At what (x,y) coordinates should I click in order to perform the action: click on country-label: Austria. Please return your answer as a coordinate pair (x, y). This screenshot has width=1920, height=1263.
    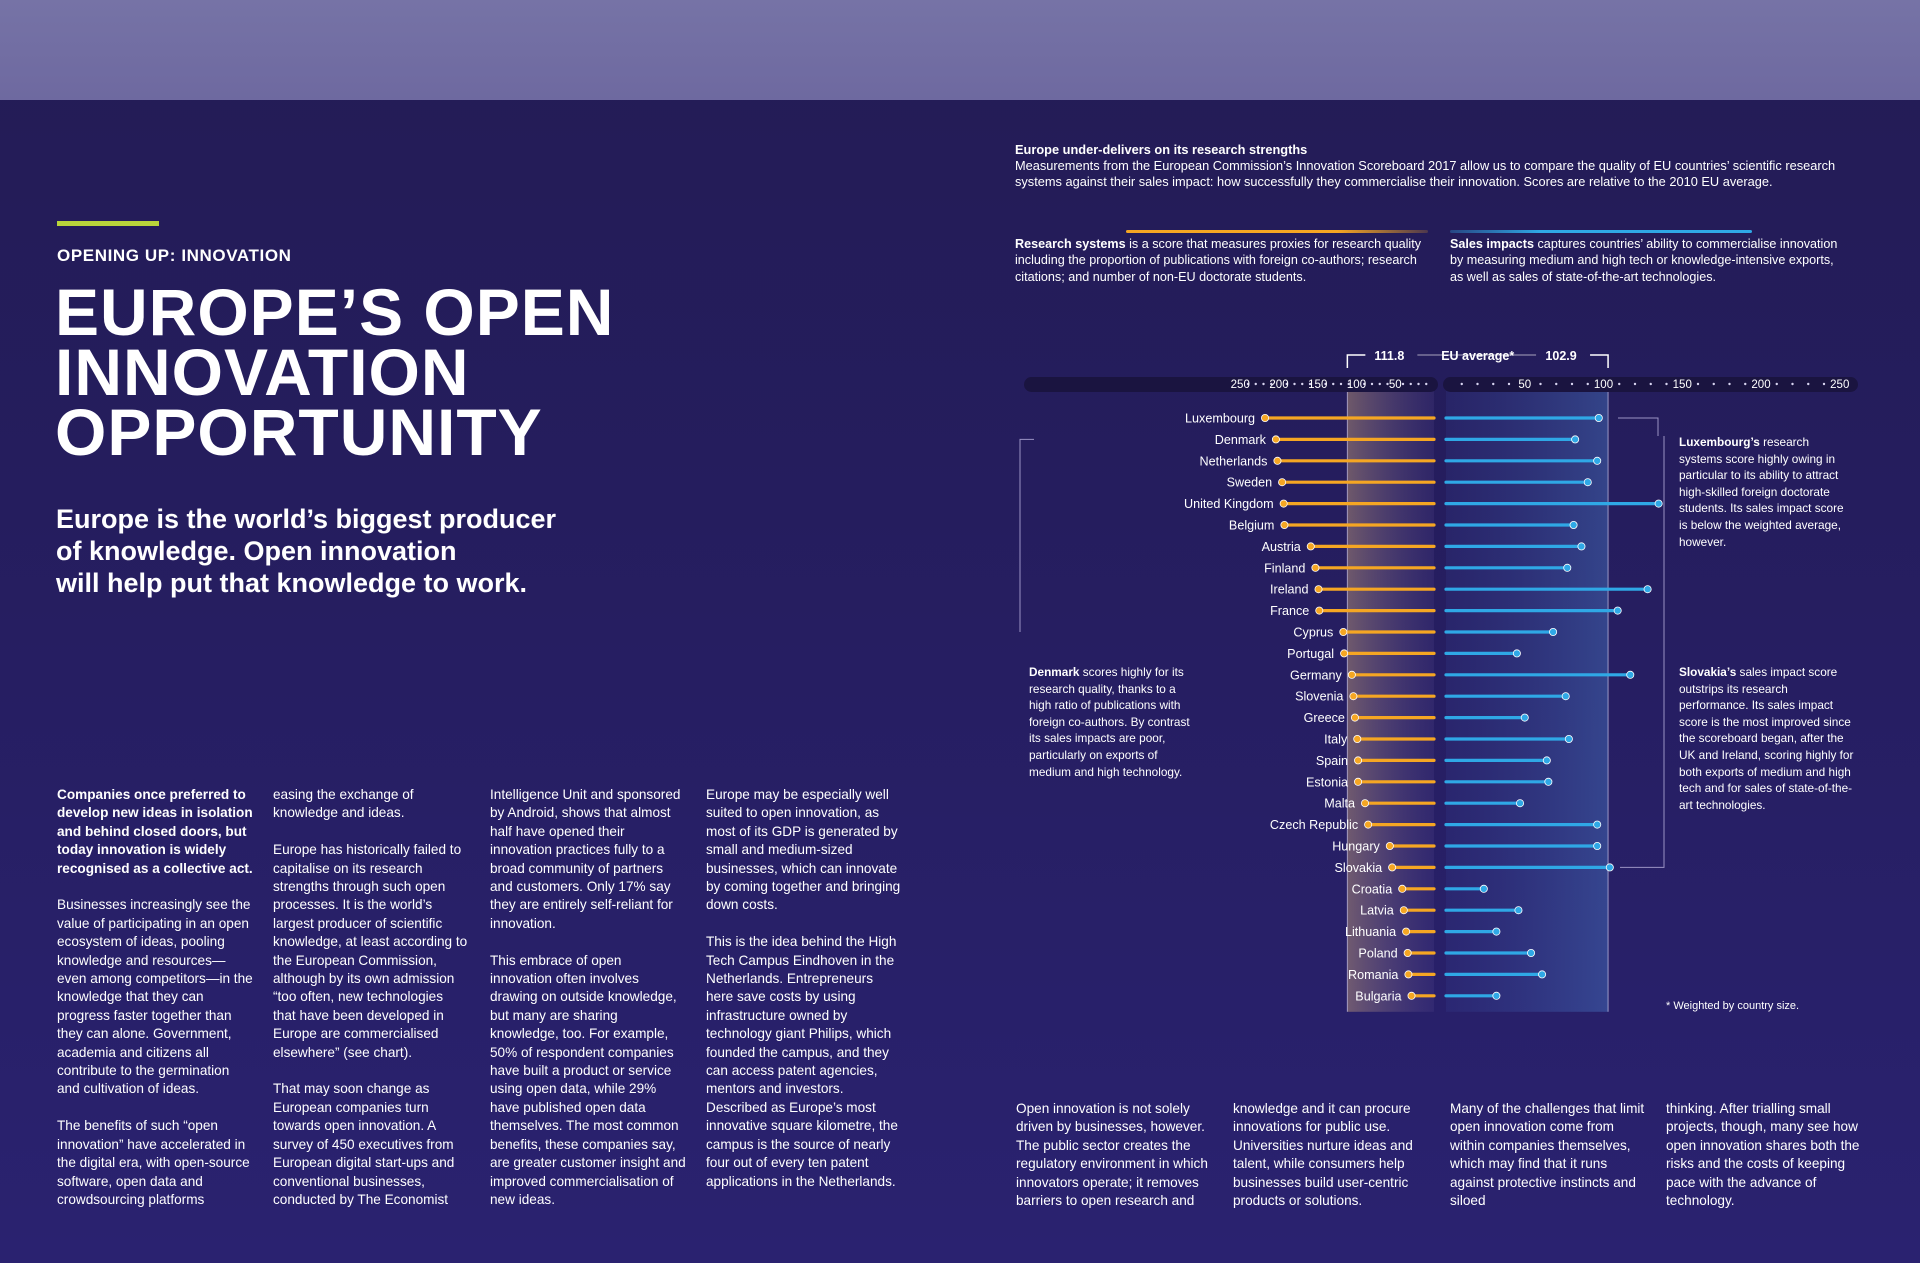
    Looking at the image, I should click on (1281, 547).